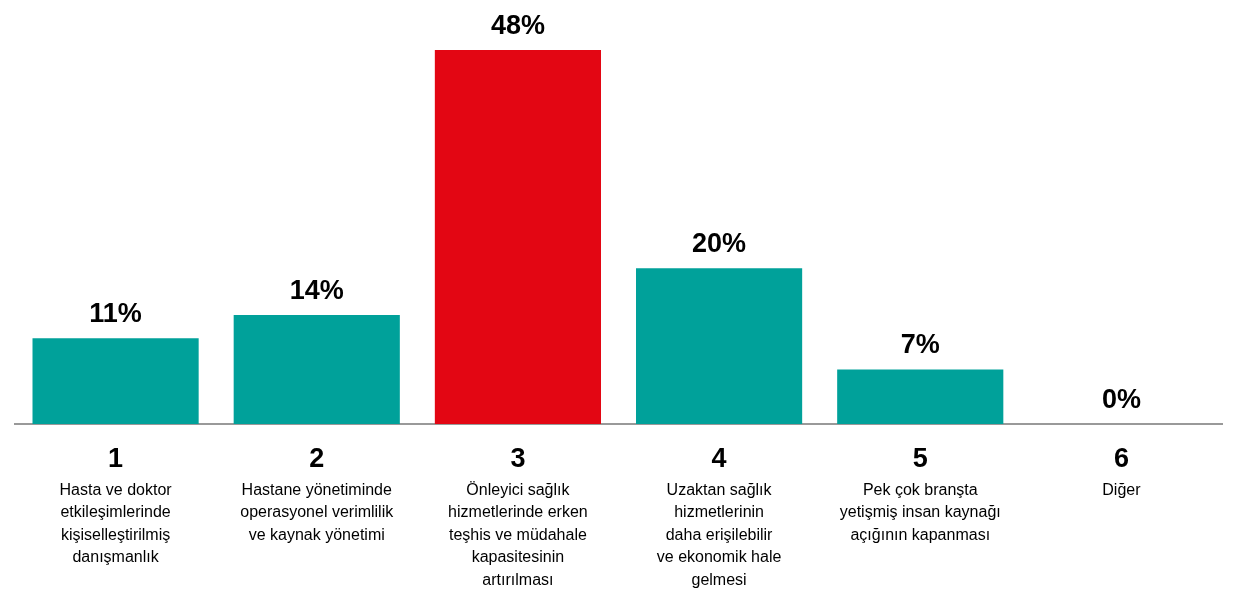 The image size is (1237, 593). What do you see at coordinates (1122, 470) in the screenshot?
I see `x-tick-label: 6 Diğer` at bounding box center [1122, 470].